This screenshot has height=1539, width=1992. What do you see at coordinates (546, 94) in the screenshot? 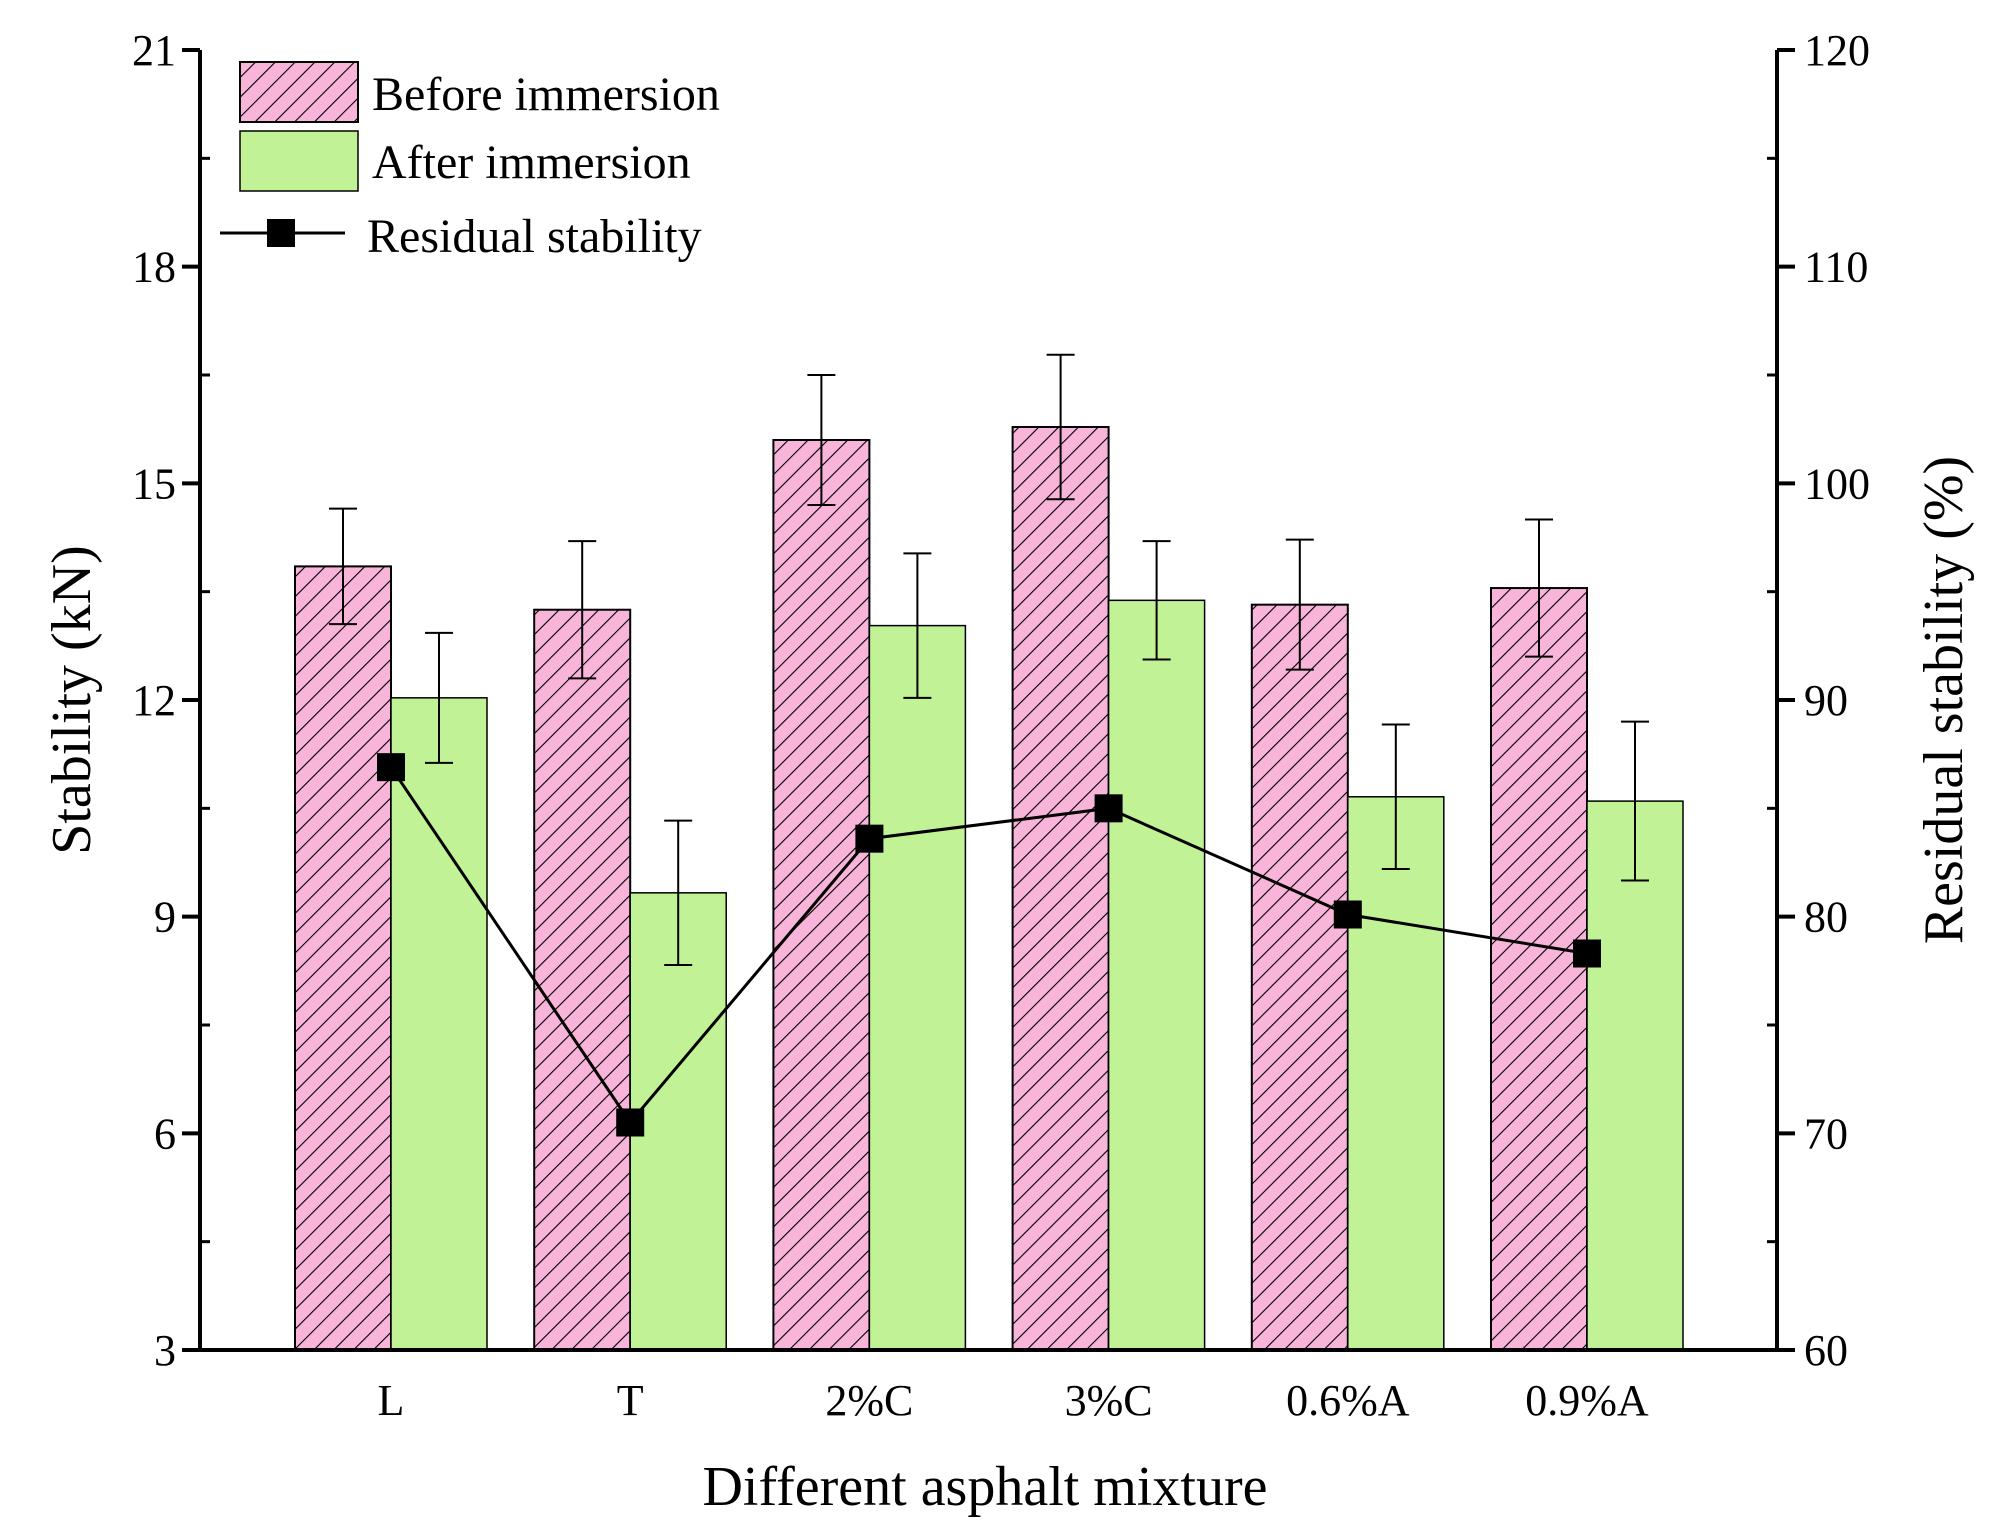
I see `legend-label-before: Before immersion` at bounding box center [546, 94].